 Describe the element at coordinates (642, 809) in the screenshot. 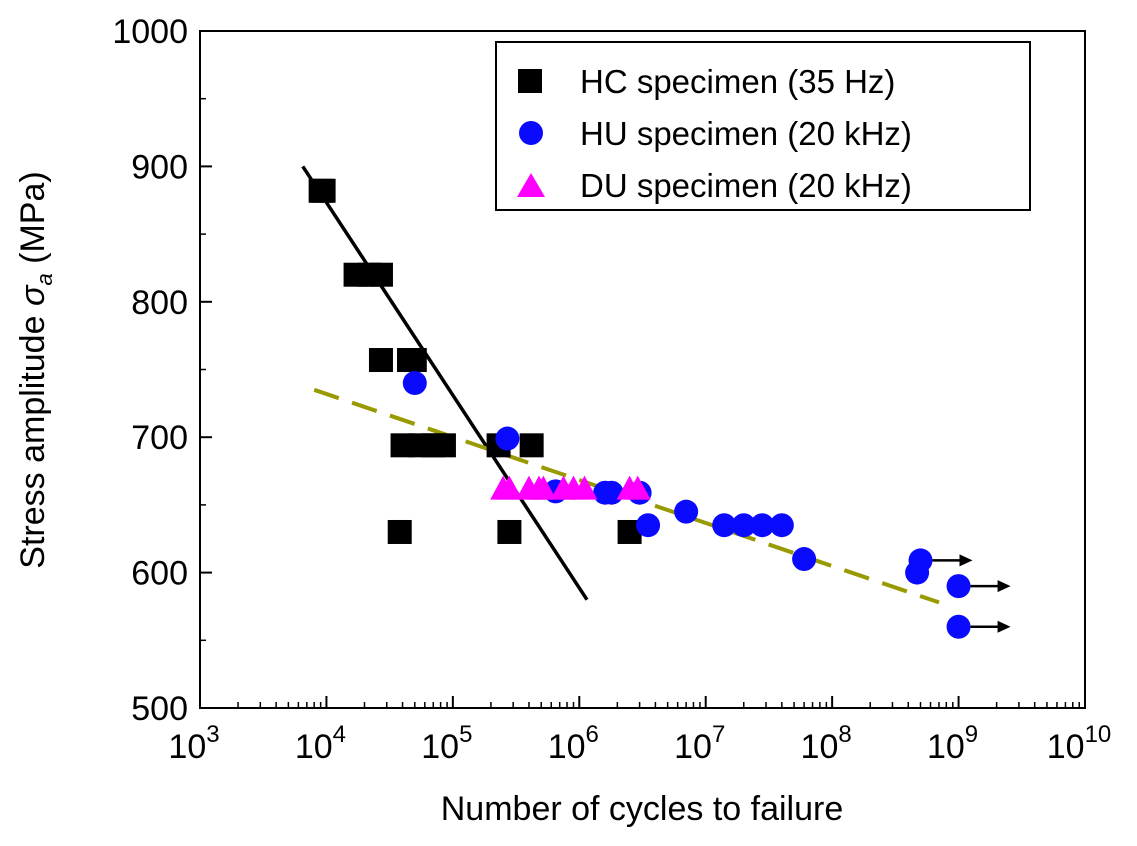

I see `x-axis-title: Number of cycles to failure` at that location.